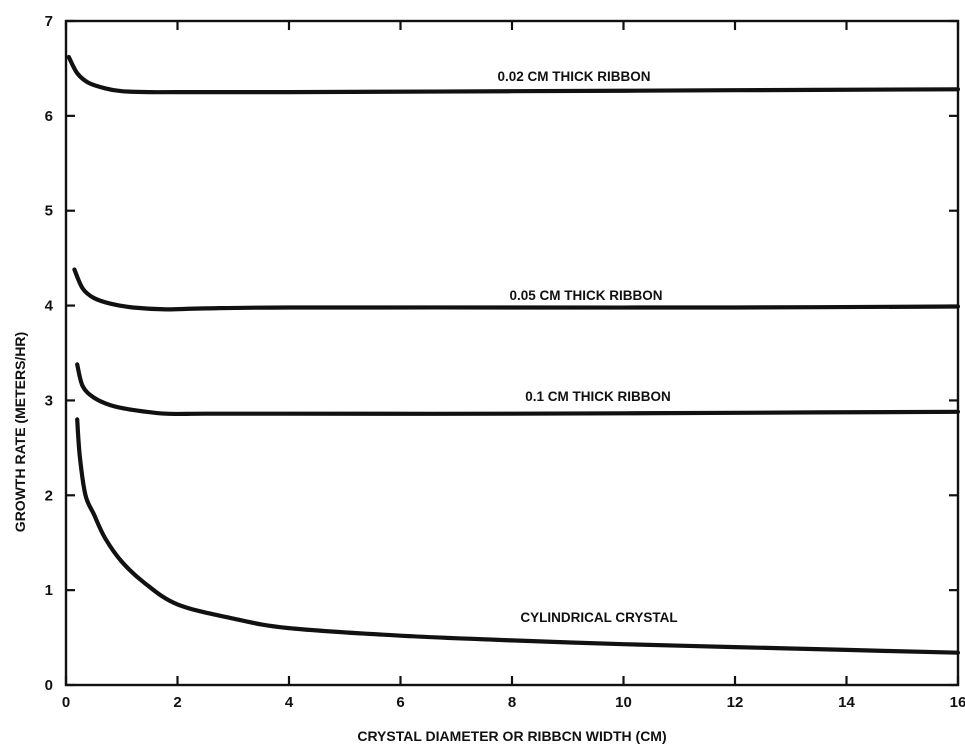 The width and height of the screenshot is (965, 747). Describe the element at coordinates (49, 21) in the screenshot. I see `y-tick-label: 7` at that location.